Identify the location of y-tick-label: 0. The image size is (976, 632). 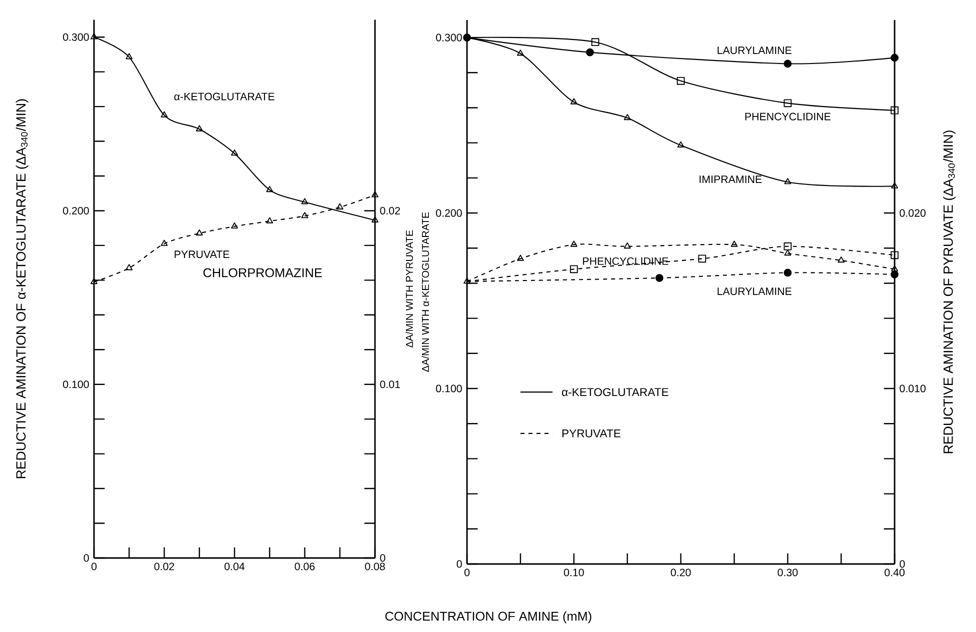
(86, 558).